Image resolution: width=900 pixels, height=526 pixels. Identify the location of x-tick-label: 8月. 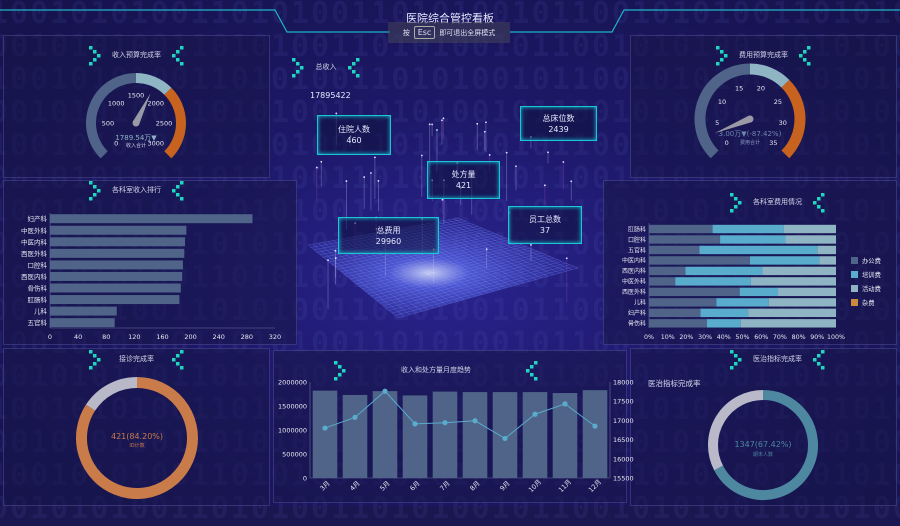
(474, 485).